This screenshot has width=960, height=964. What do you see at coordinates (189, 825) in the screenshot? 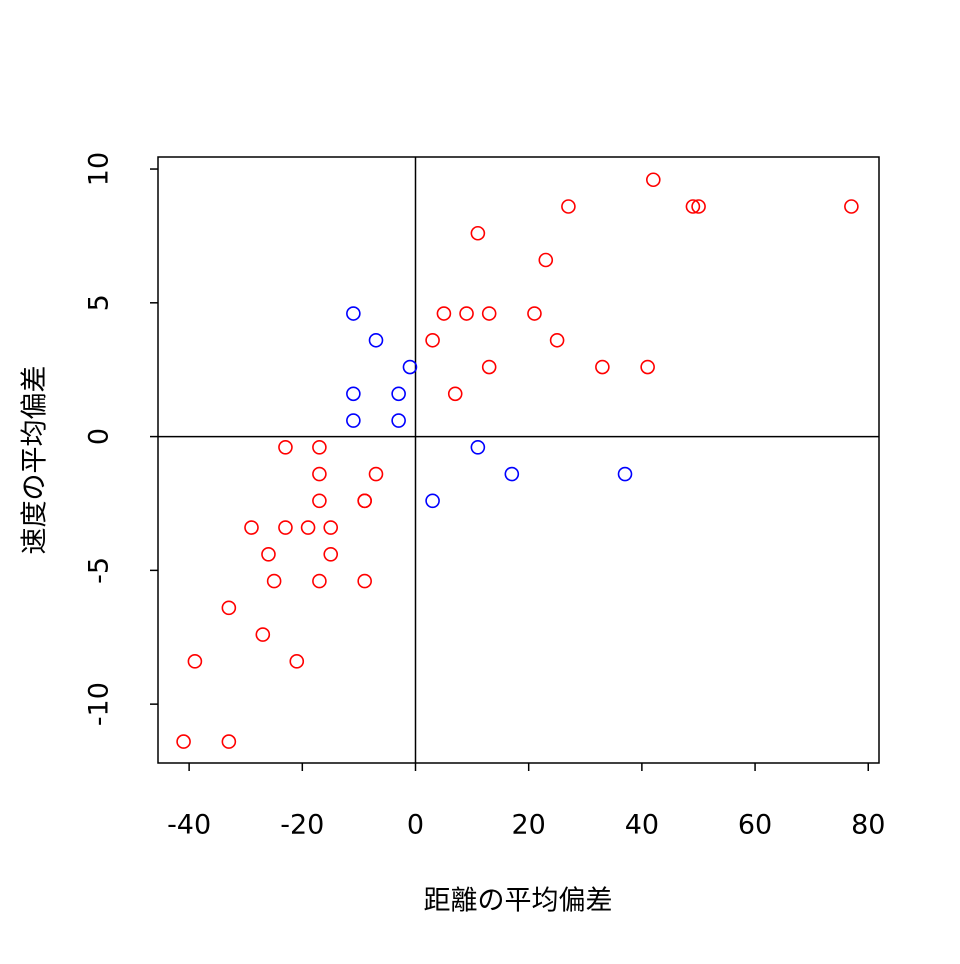
I see `x-tick-label: -40` at bounding box center [189, 825].